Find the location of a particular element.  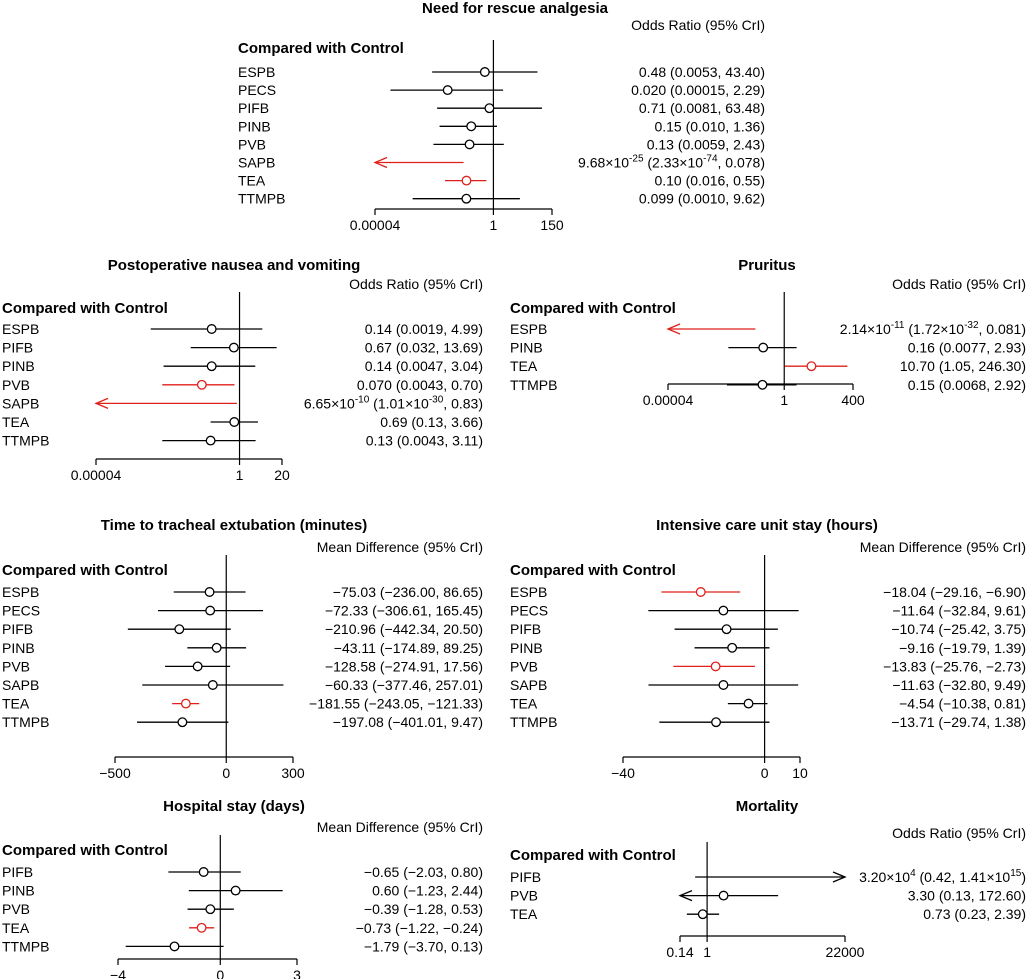

superscript: -32 is located at coordinates (971, 325).